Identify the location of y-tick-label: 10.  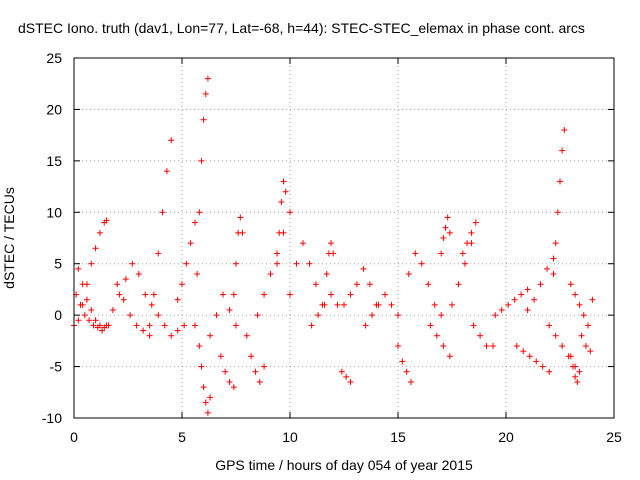
(54, 212).